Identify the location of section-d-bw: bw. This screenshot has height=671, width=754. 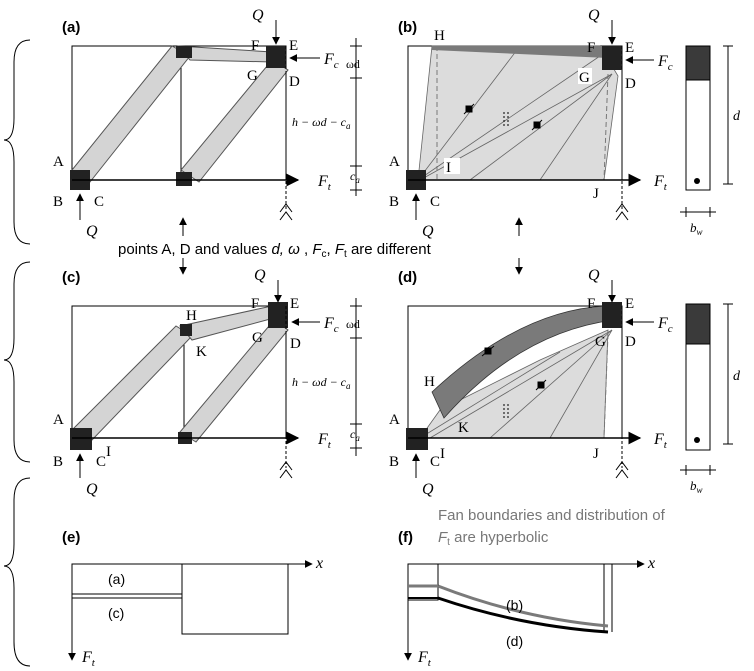
(696, 486).